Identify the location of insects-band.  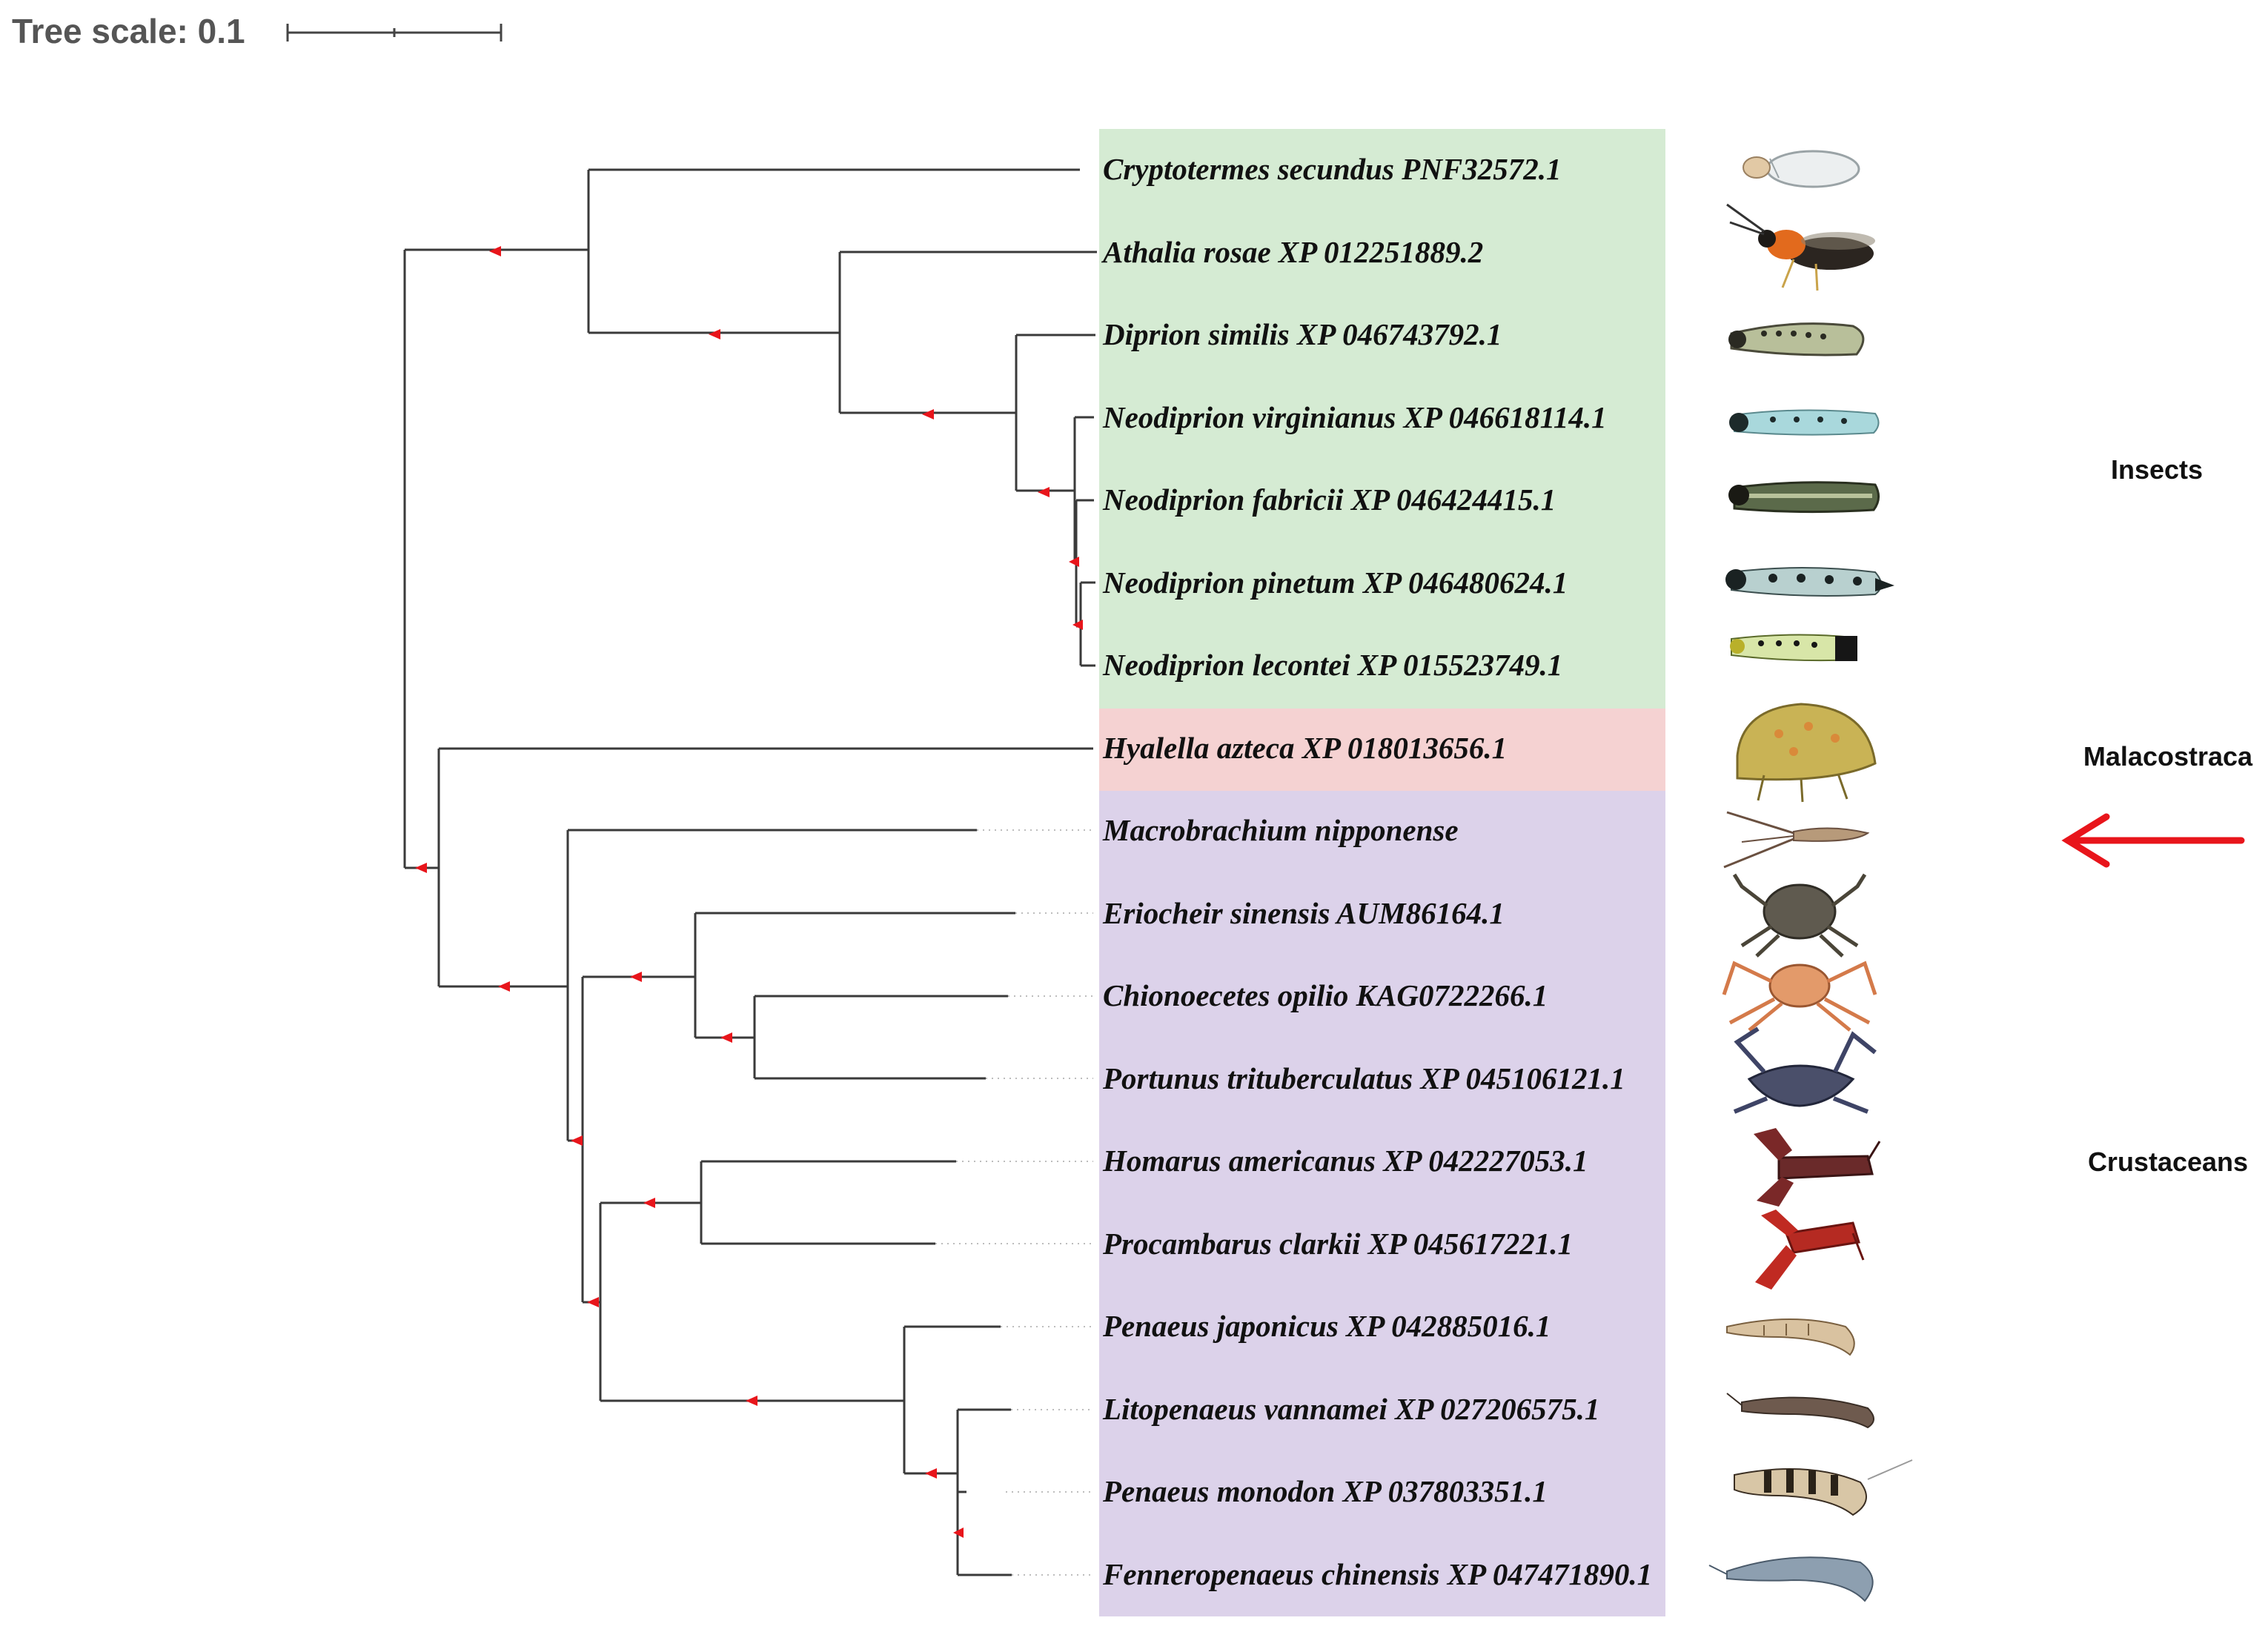
(1382, 419).